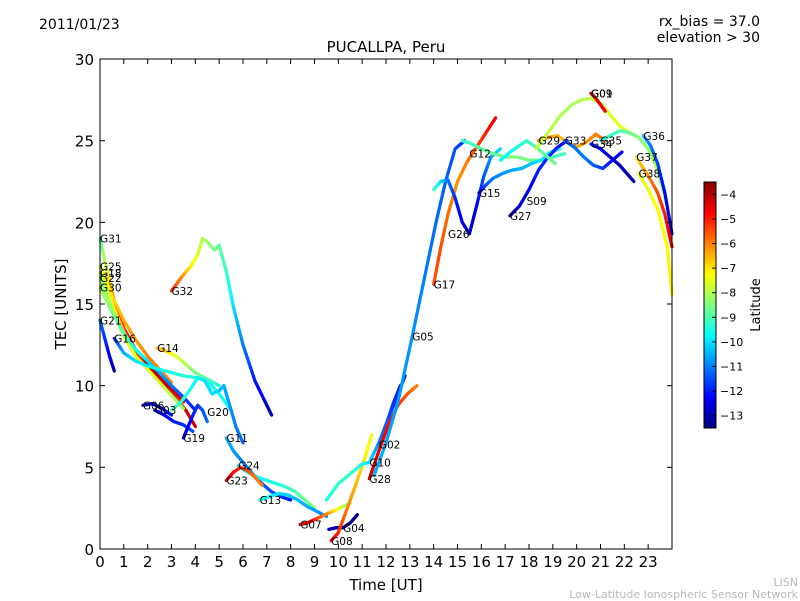  What do you see at coordinates (624, 562) in the screenshot?
I see `x-tick-label: 22` at bounding box center [624, 562].